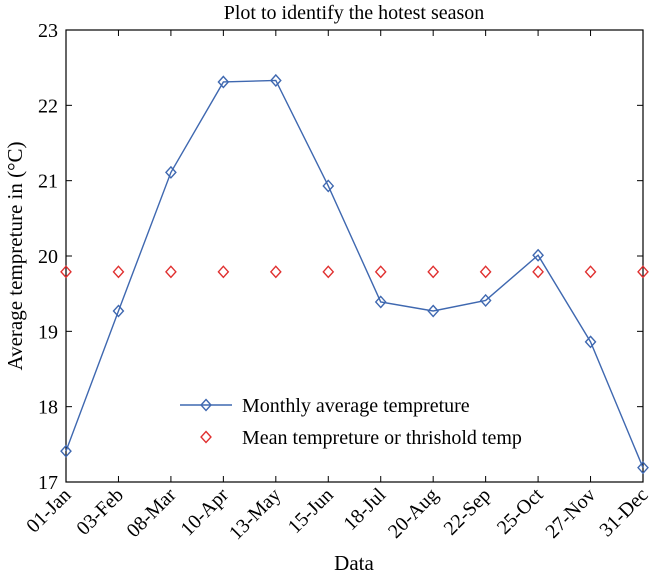 The width and height of the screenshot is (650, 575). I want to click on x-tick-label: 22-Sep, so click(468, 512).